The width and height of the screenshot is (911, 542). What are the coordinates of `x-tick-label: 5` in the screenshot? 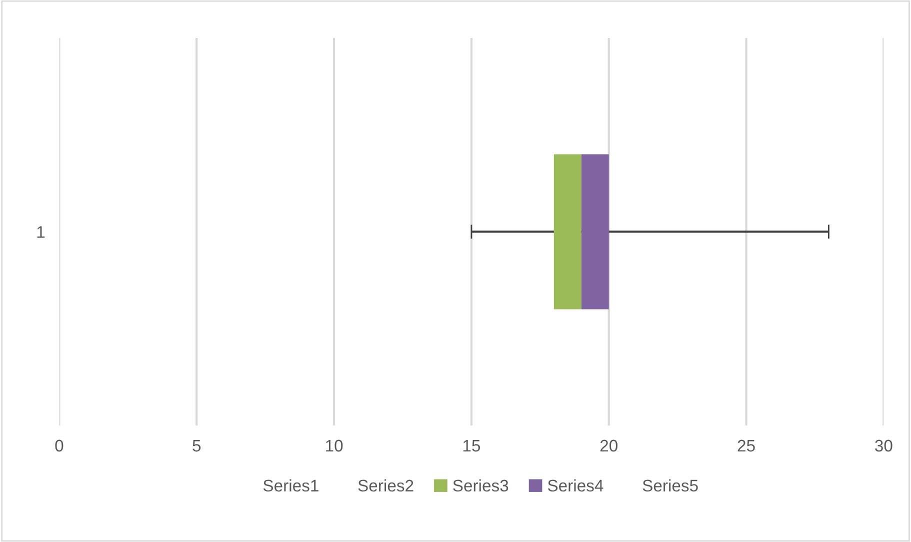 It's located at (196, 446).